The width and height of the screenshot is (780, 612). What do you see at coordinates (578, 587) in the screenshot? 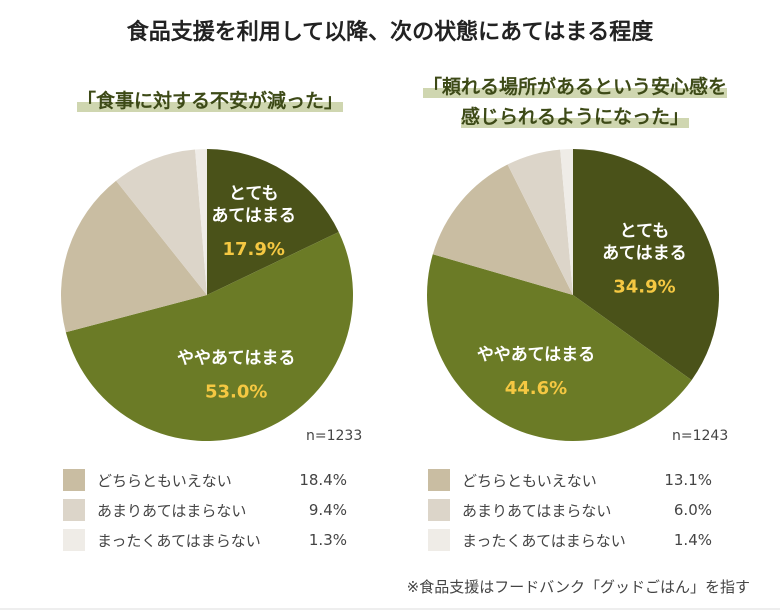
I see `footnote: ※食品支援はフードバンク「グッドごはん」を指す` at bounding box center [578, 587].